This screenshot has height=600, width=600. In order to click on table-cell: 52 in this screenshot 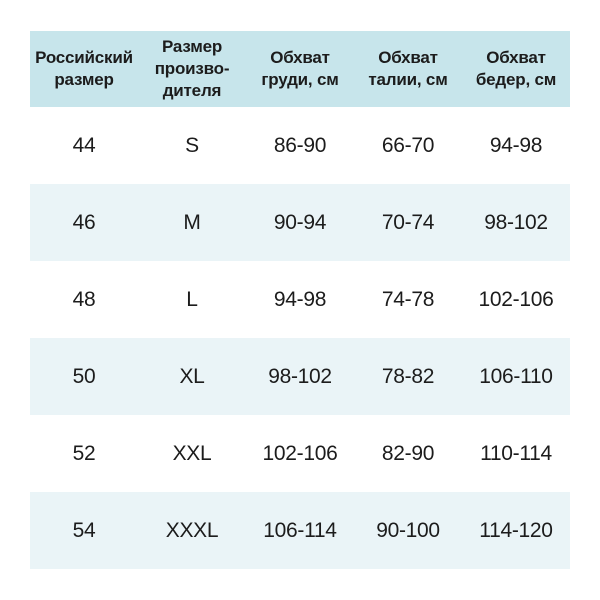, I will do `click(84, 453)`.